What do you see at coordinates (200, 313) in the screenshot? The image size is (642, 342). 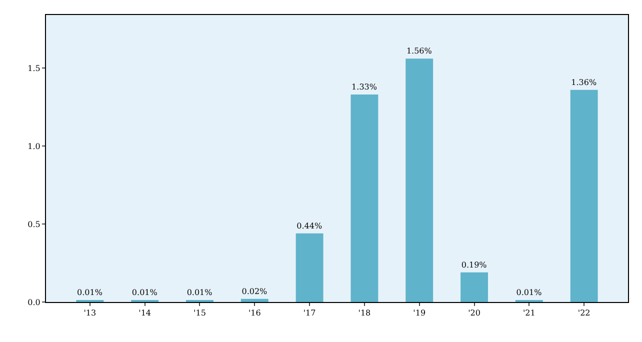 I see `x-tick-label: '15` at bounding box center [200, 313].